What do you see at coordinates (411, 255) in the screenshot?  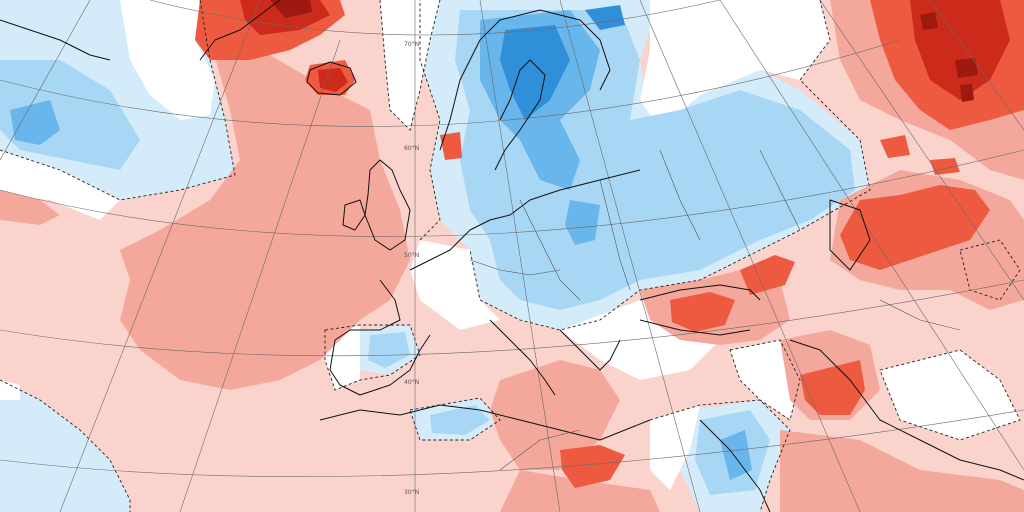 I see `lat-label-50: 50°N` at bounding box center [411, 255].